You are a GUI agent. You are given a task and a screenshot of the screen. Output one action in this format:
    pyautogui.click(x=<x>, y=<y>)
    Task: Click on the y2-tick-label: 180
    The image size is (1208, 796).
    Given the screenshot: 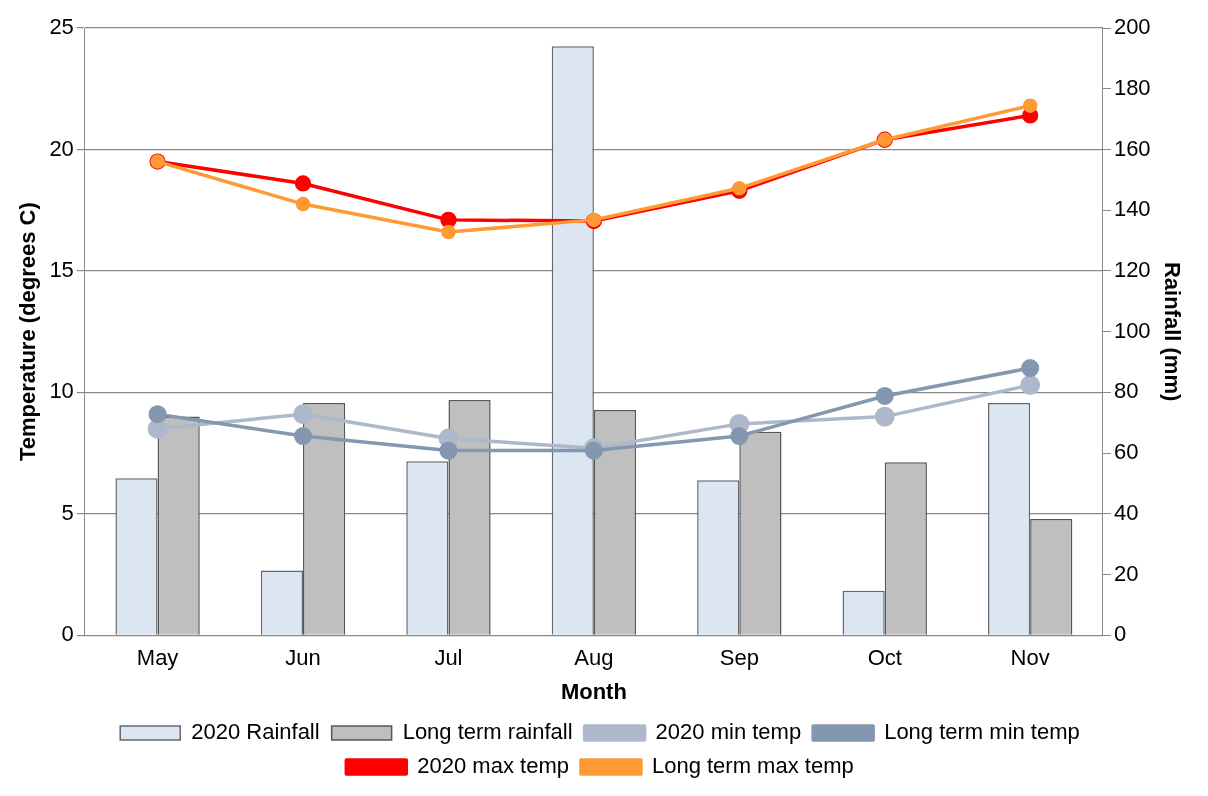 What is the action you would take?
    pyautogui.click(x=1132, y=87)
    